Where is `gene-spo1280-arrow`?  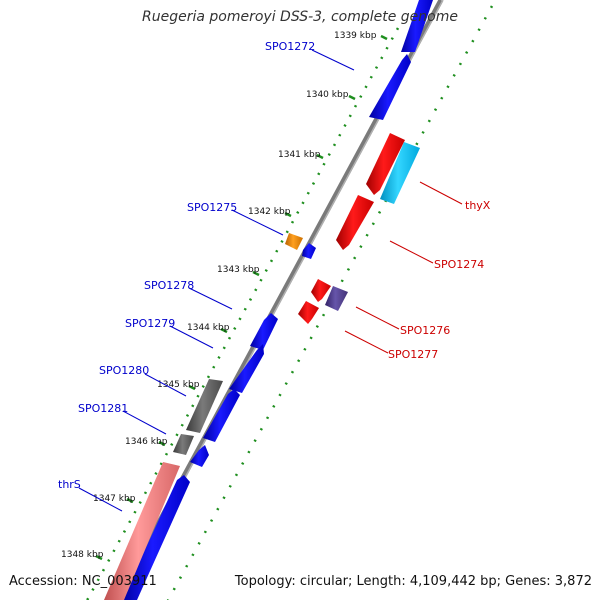
gene-spo1280-arrow is located at coordinates (246, 368).